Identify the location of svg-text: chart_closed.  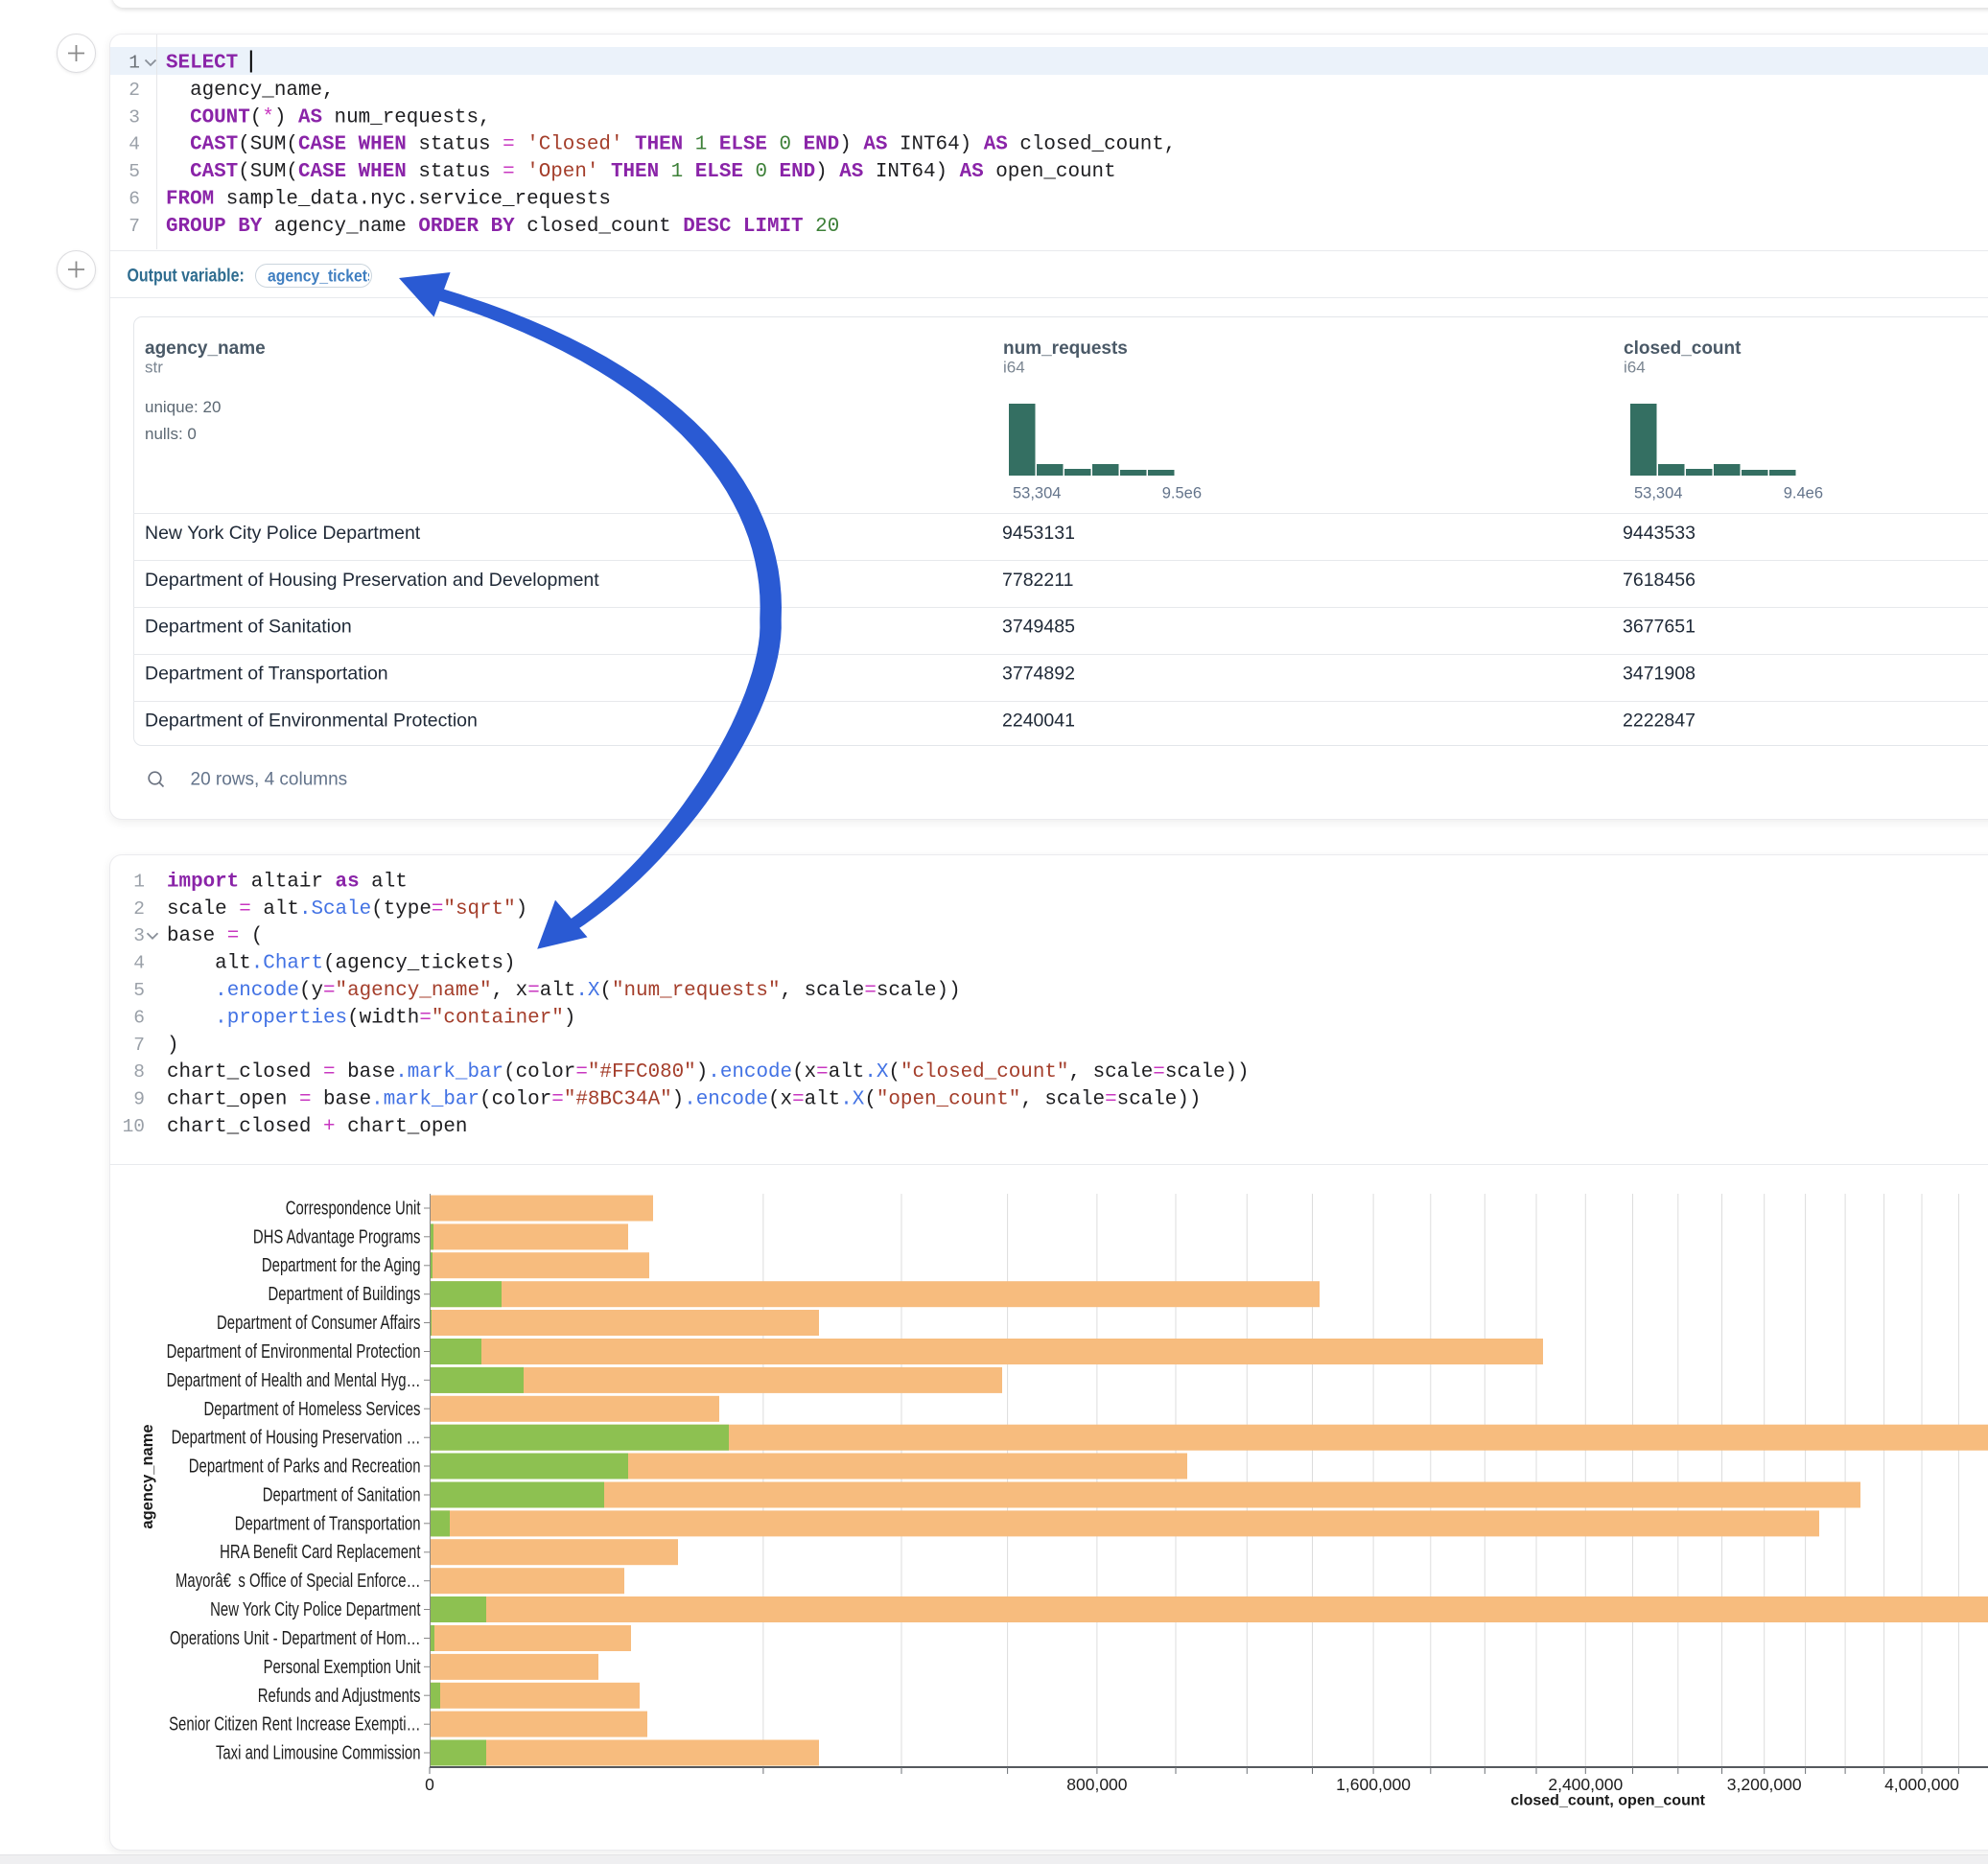
(239, 1127).